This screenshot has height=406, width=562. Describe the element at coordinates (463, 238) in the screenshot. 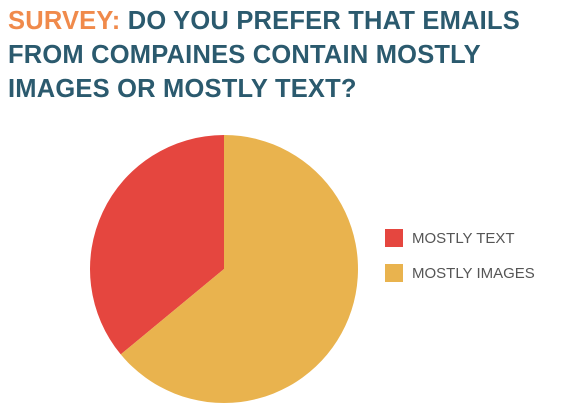

I see `legend-label: MOSTLY TEXT` at that location.